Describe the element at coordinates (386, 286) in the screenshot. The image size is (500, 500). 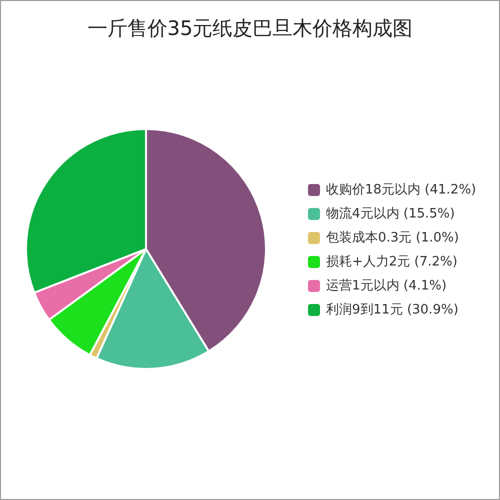
I see `legend-label: 运营1元以内 (4.1%)` at that location.